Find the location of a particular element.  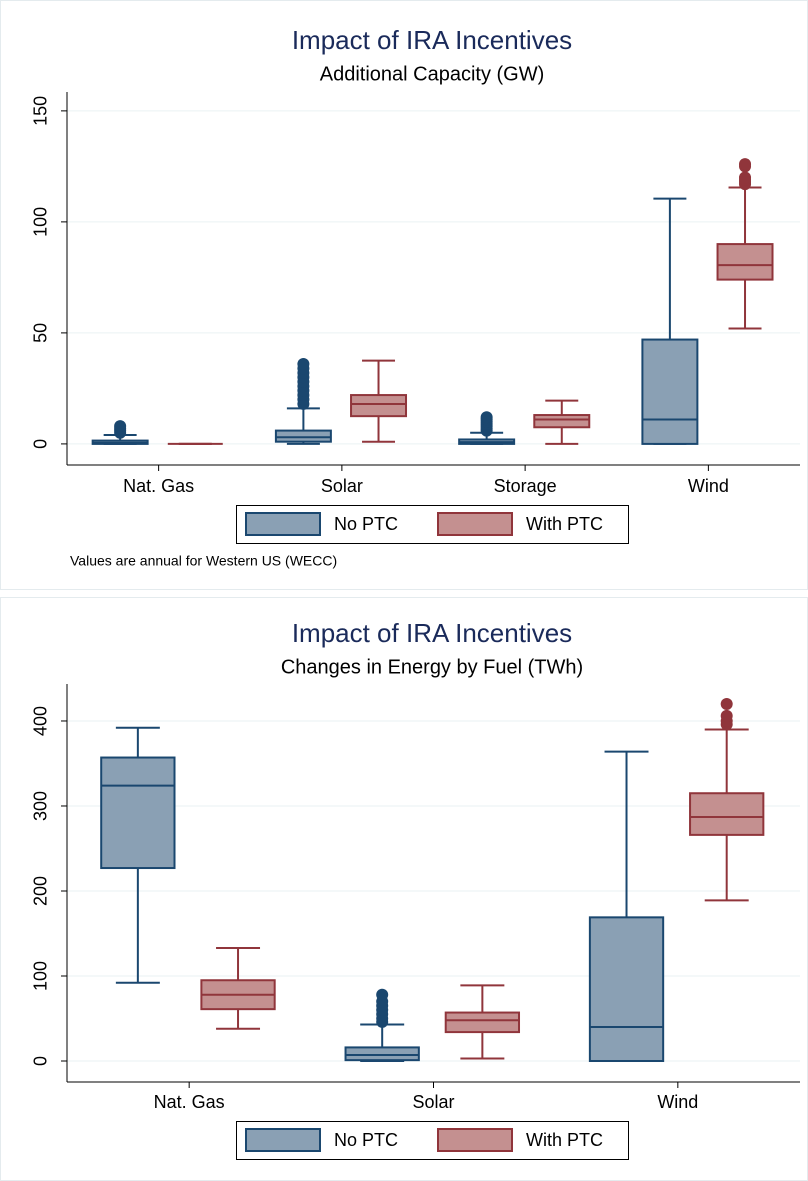

y-tick-label: 400 is located at coordinates (41, 721).